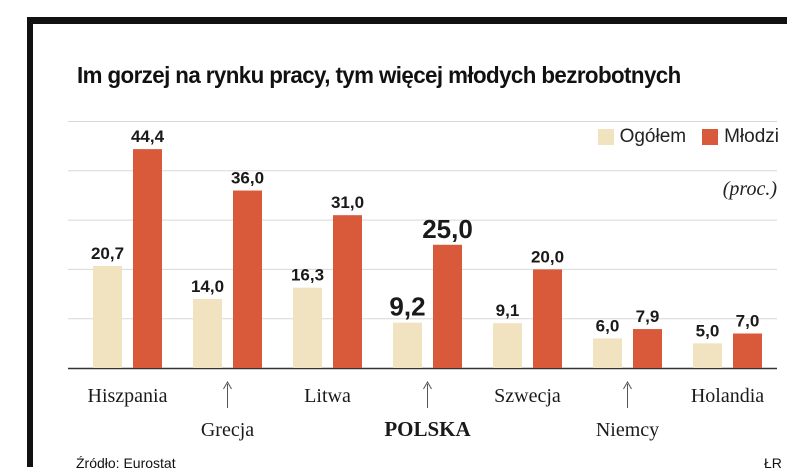 The height and width of the screenshot is (476, 805). What do you see at coordinates (527, 396) in the screenshot?
I see `x-tick-label: Szwecja` at bounding box center [527, 396].